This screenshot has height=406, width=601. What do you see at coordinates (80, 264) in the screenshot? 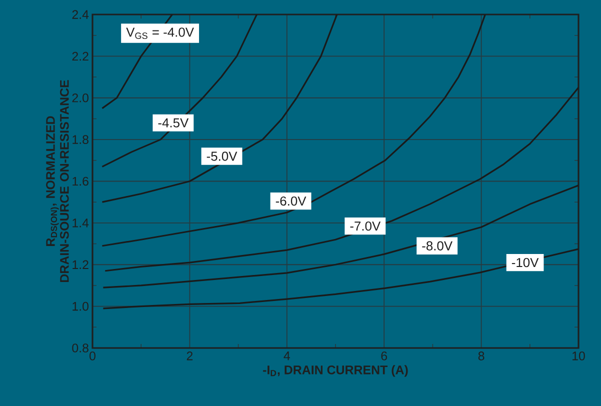
I see `y-tick-label: 1.2` at bounding box center [80, 264].